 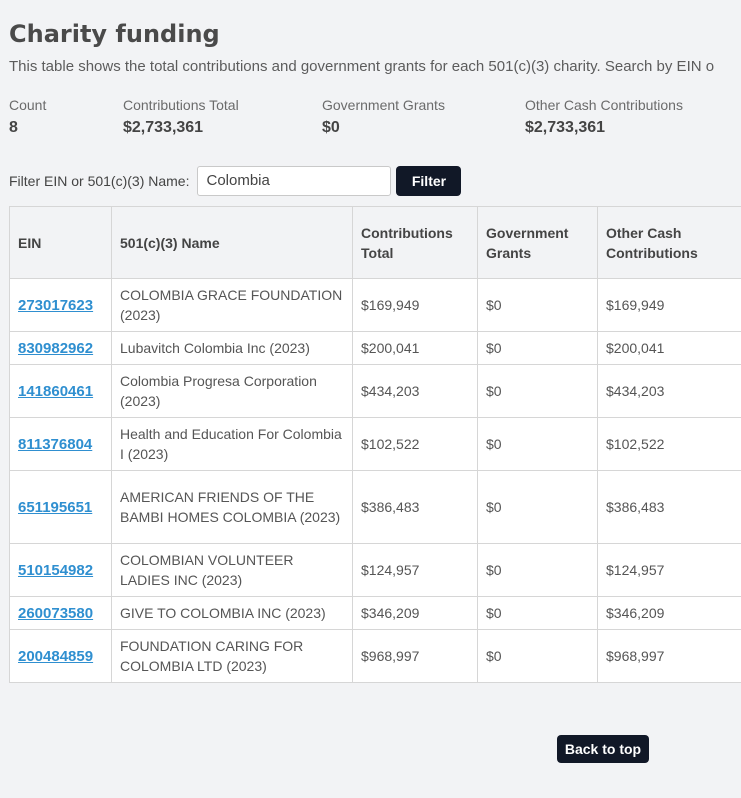 I want to click on stat-label: Contributions Total, so click(x=181, y=105).